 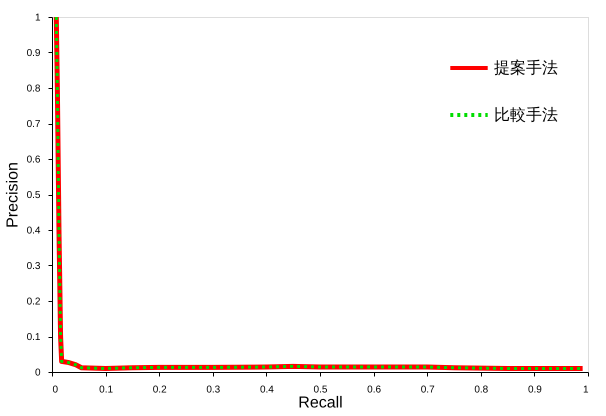 I want to click on x-tick-label: 0.8, so click(x=481, y=390).